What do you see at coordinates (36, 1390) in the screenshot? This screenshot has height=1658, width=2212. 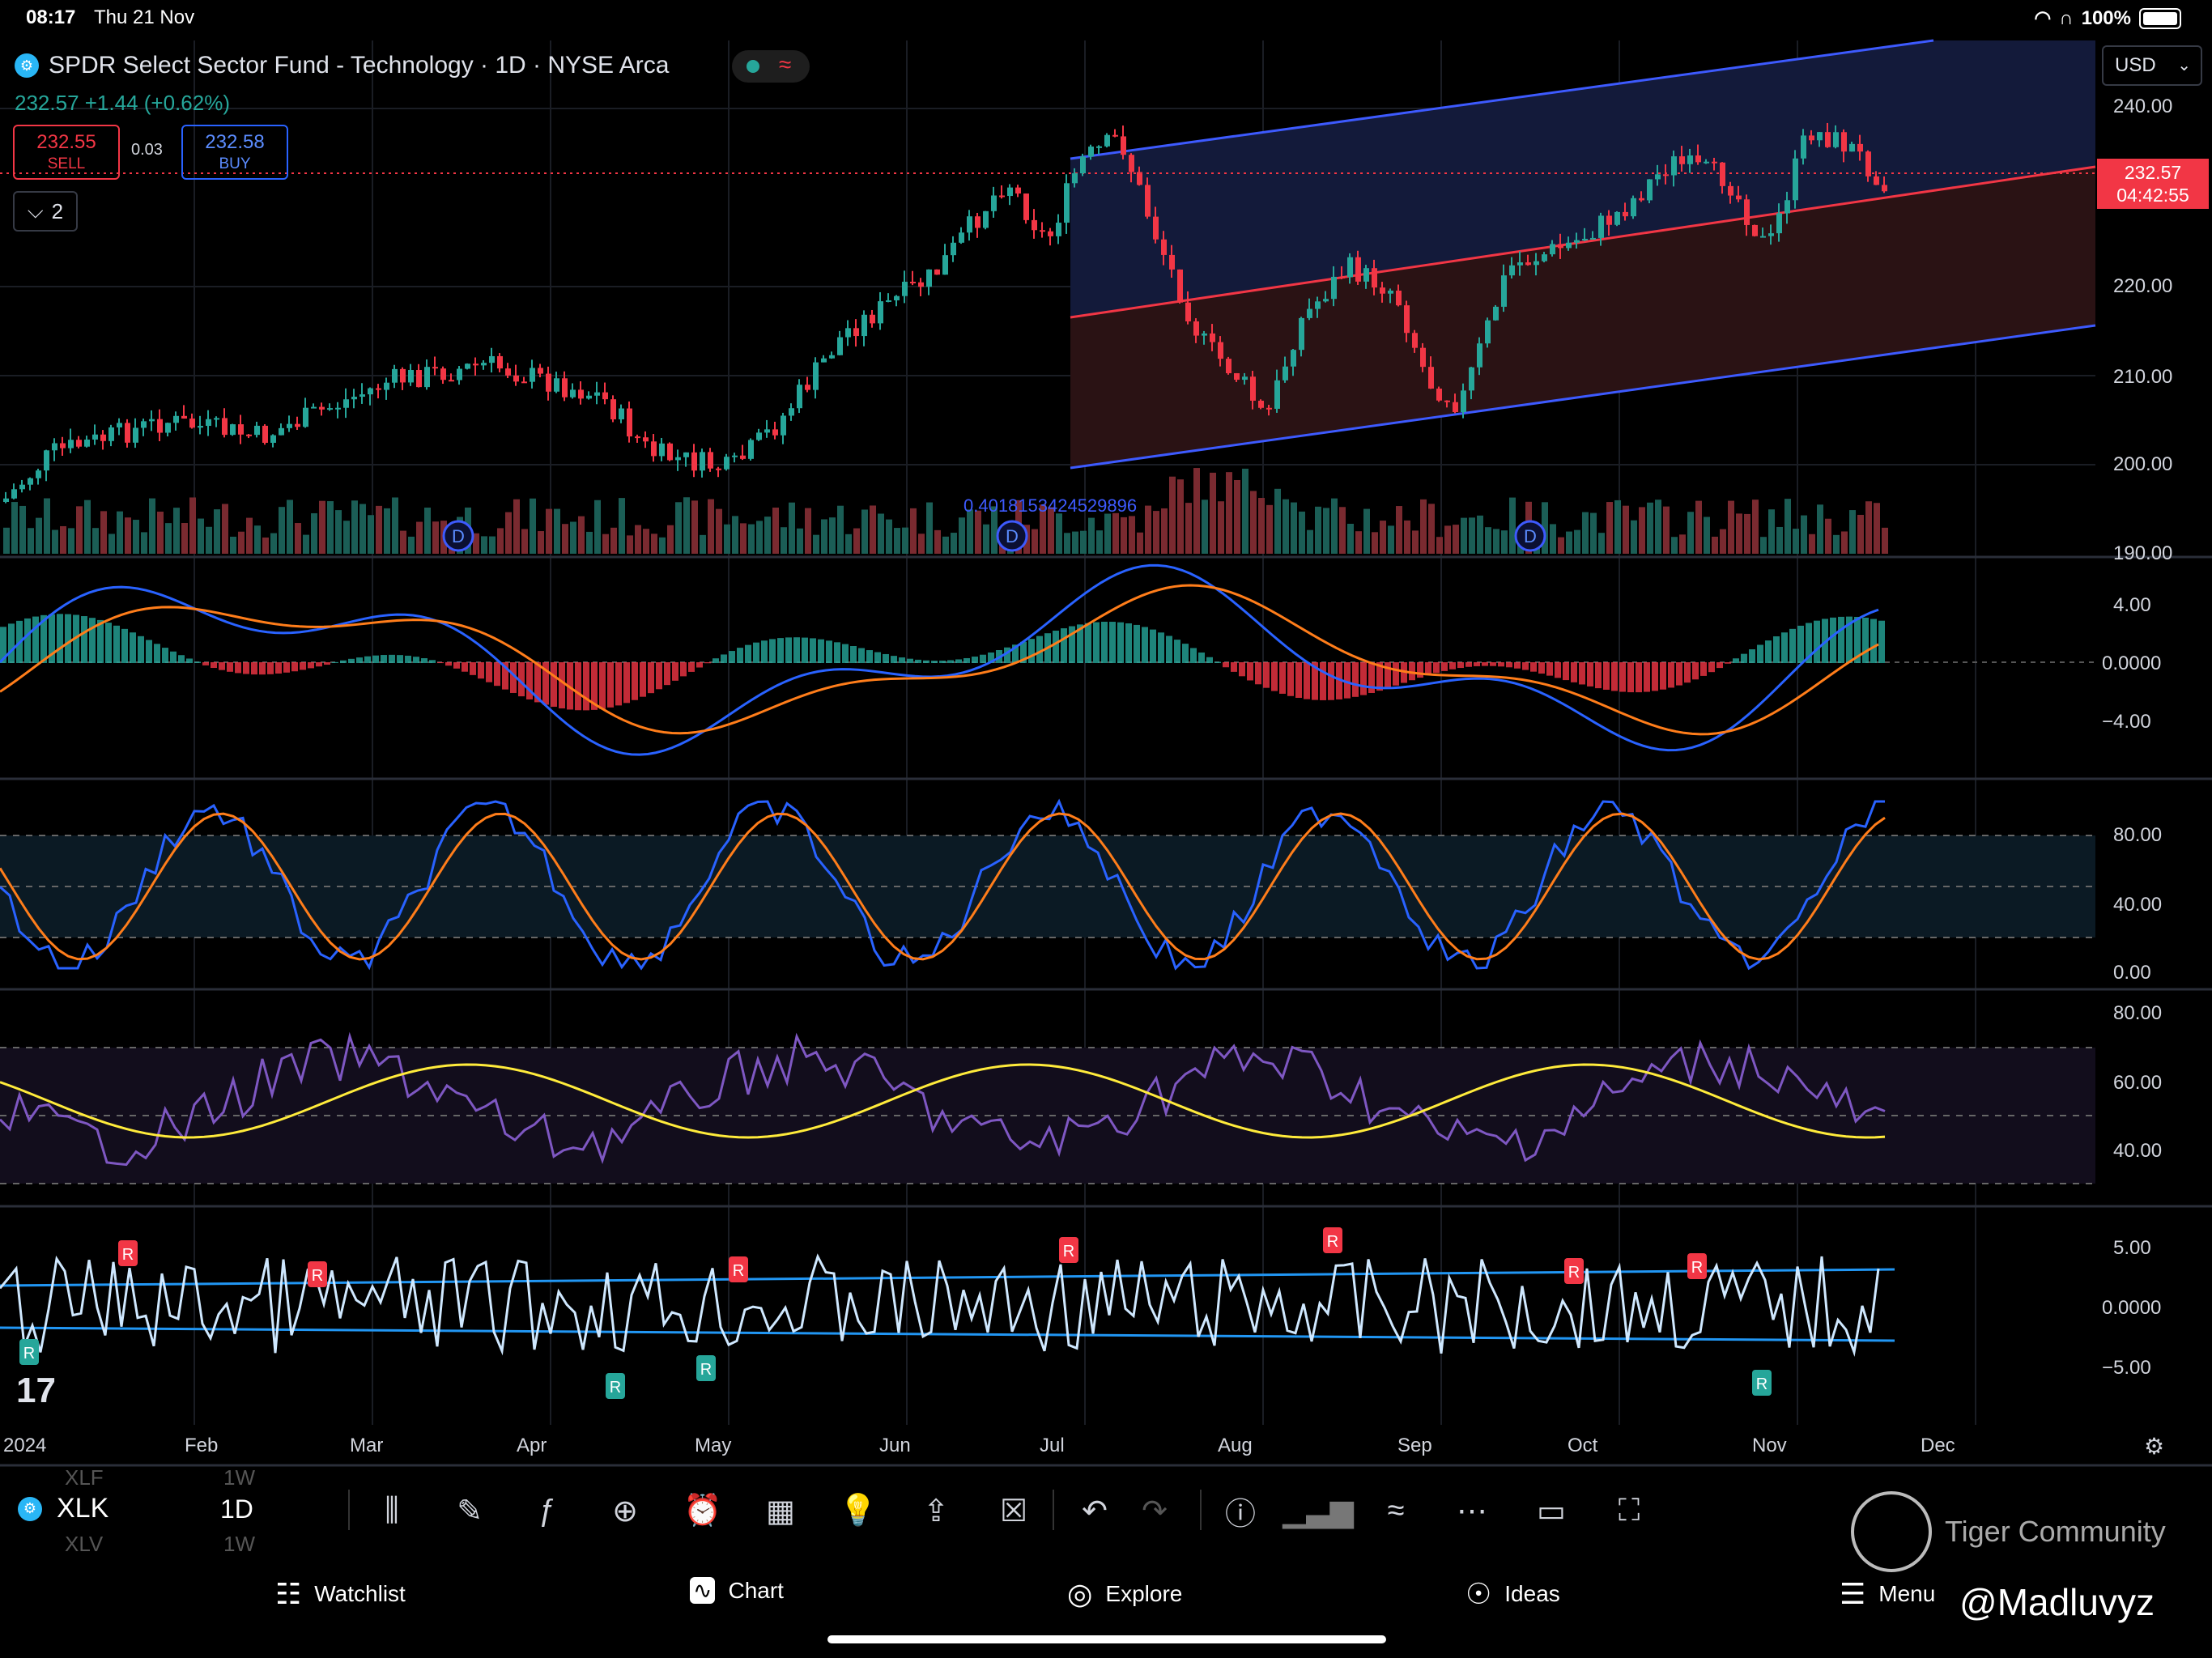 I see `tradingview-logo: 17` at bounding box center [36, 1390].